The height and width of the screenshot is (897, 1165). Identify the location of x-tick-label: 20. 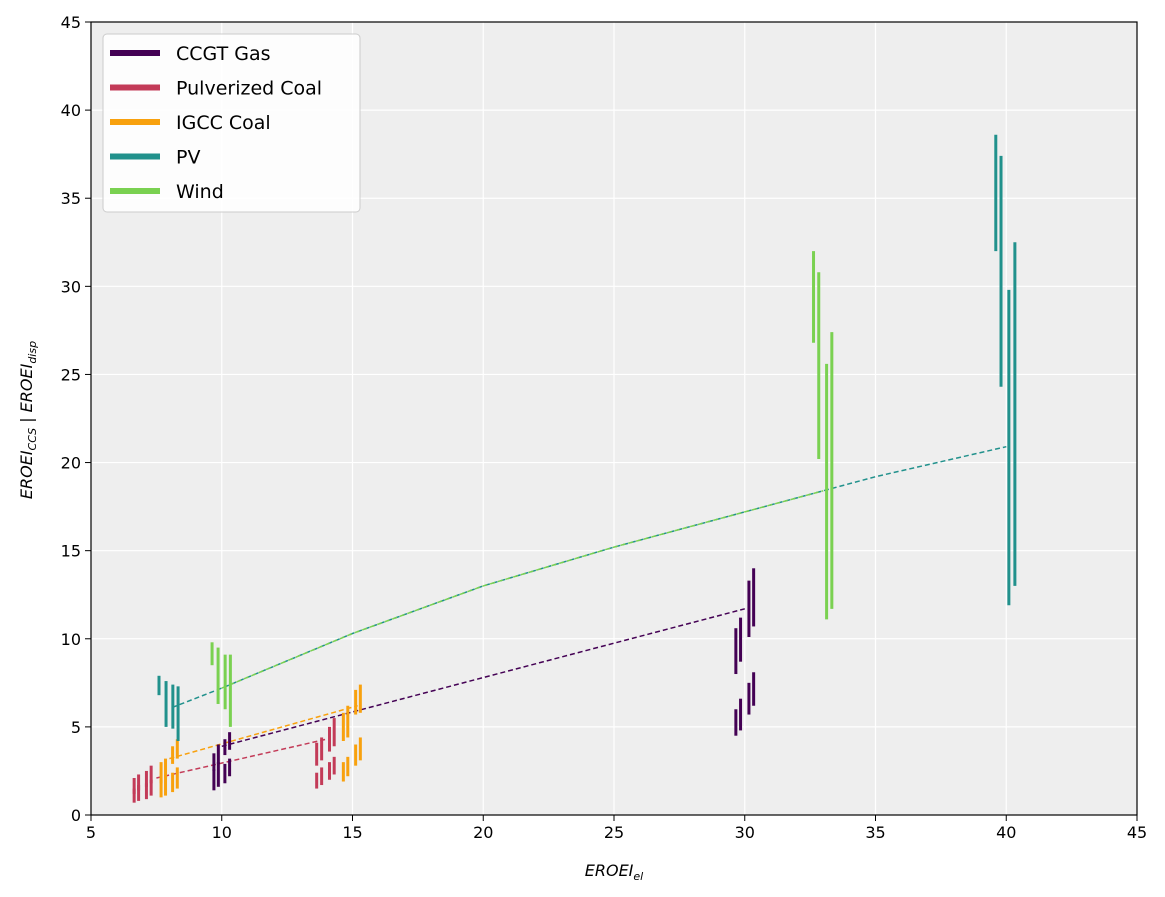
(483, 832).